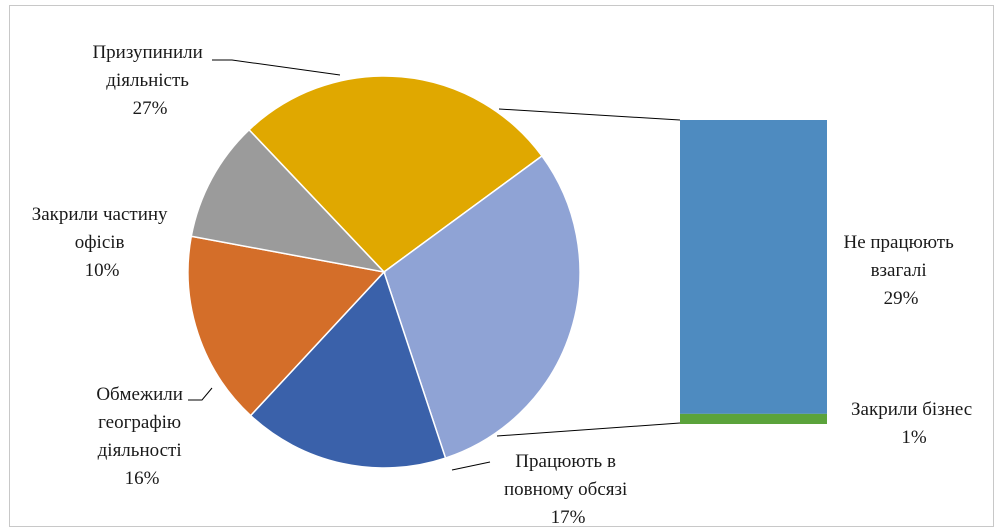 The image size is (999, 531). What do you see at coordinates (914, 437) in the screenshot?
I see `bar-label-closed-business-value: 1%` at bounding box center [914, 437].